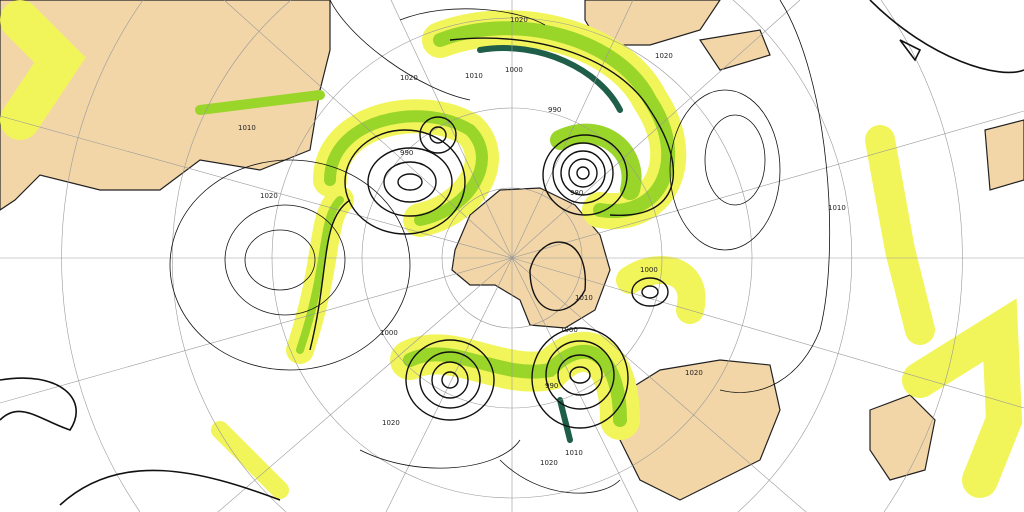  What do you see at coordinates (576, 193) in the screenshot?
I see `isobar-label: 980` at bounding box center [576, 193].